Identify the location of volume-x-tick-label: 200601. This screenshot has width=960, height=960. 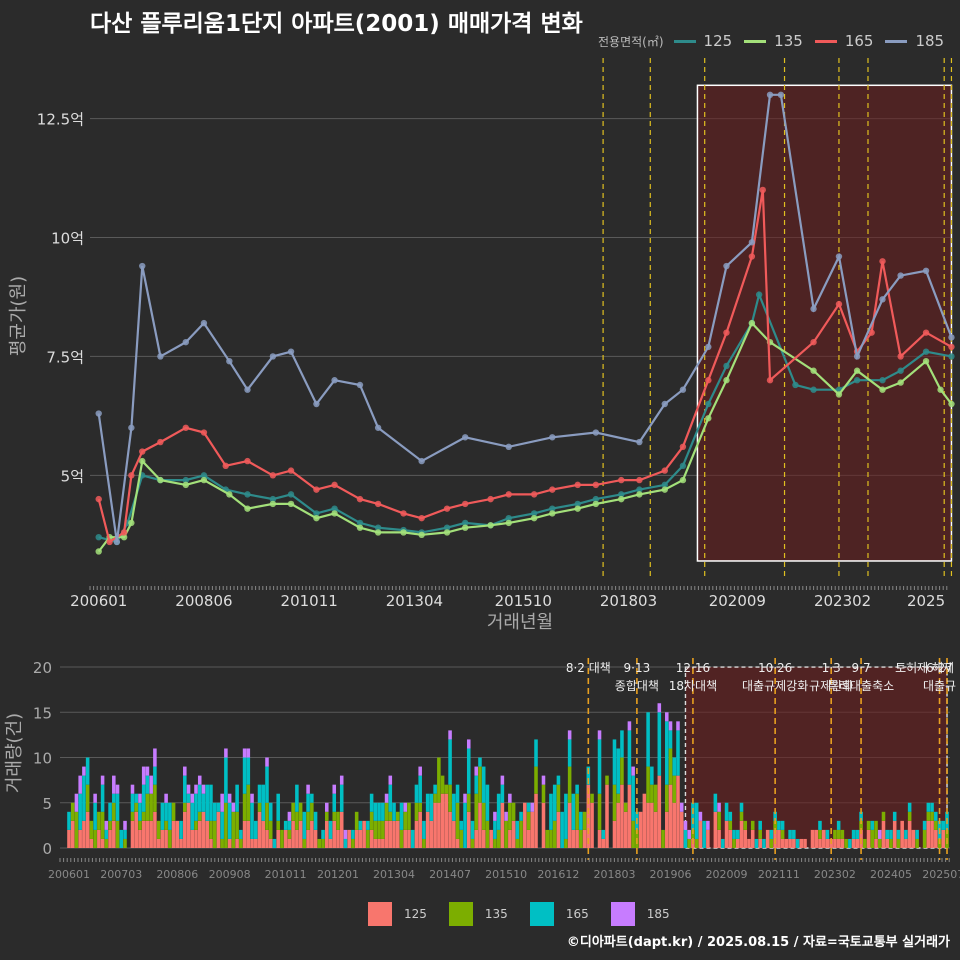
(69, 874).